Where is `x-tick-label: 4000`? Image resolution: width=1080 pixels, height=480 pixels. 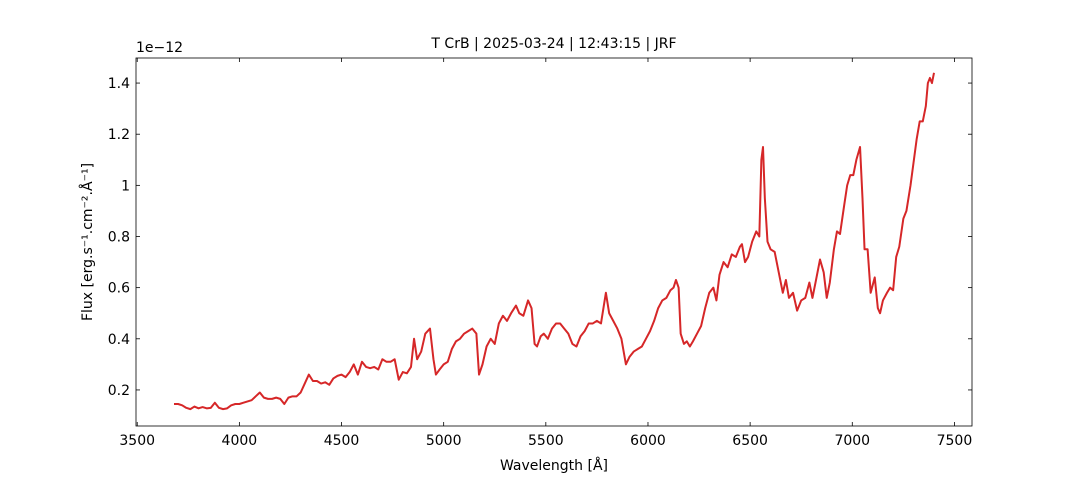 x-tick-label: 4000 is located at coordinates (240, 441).